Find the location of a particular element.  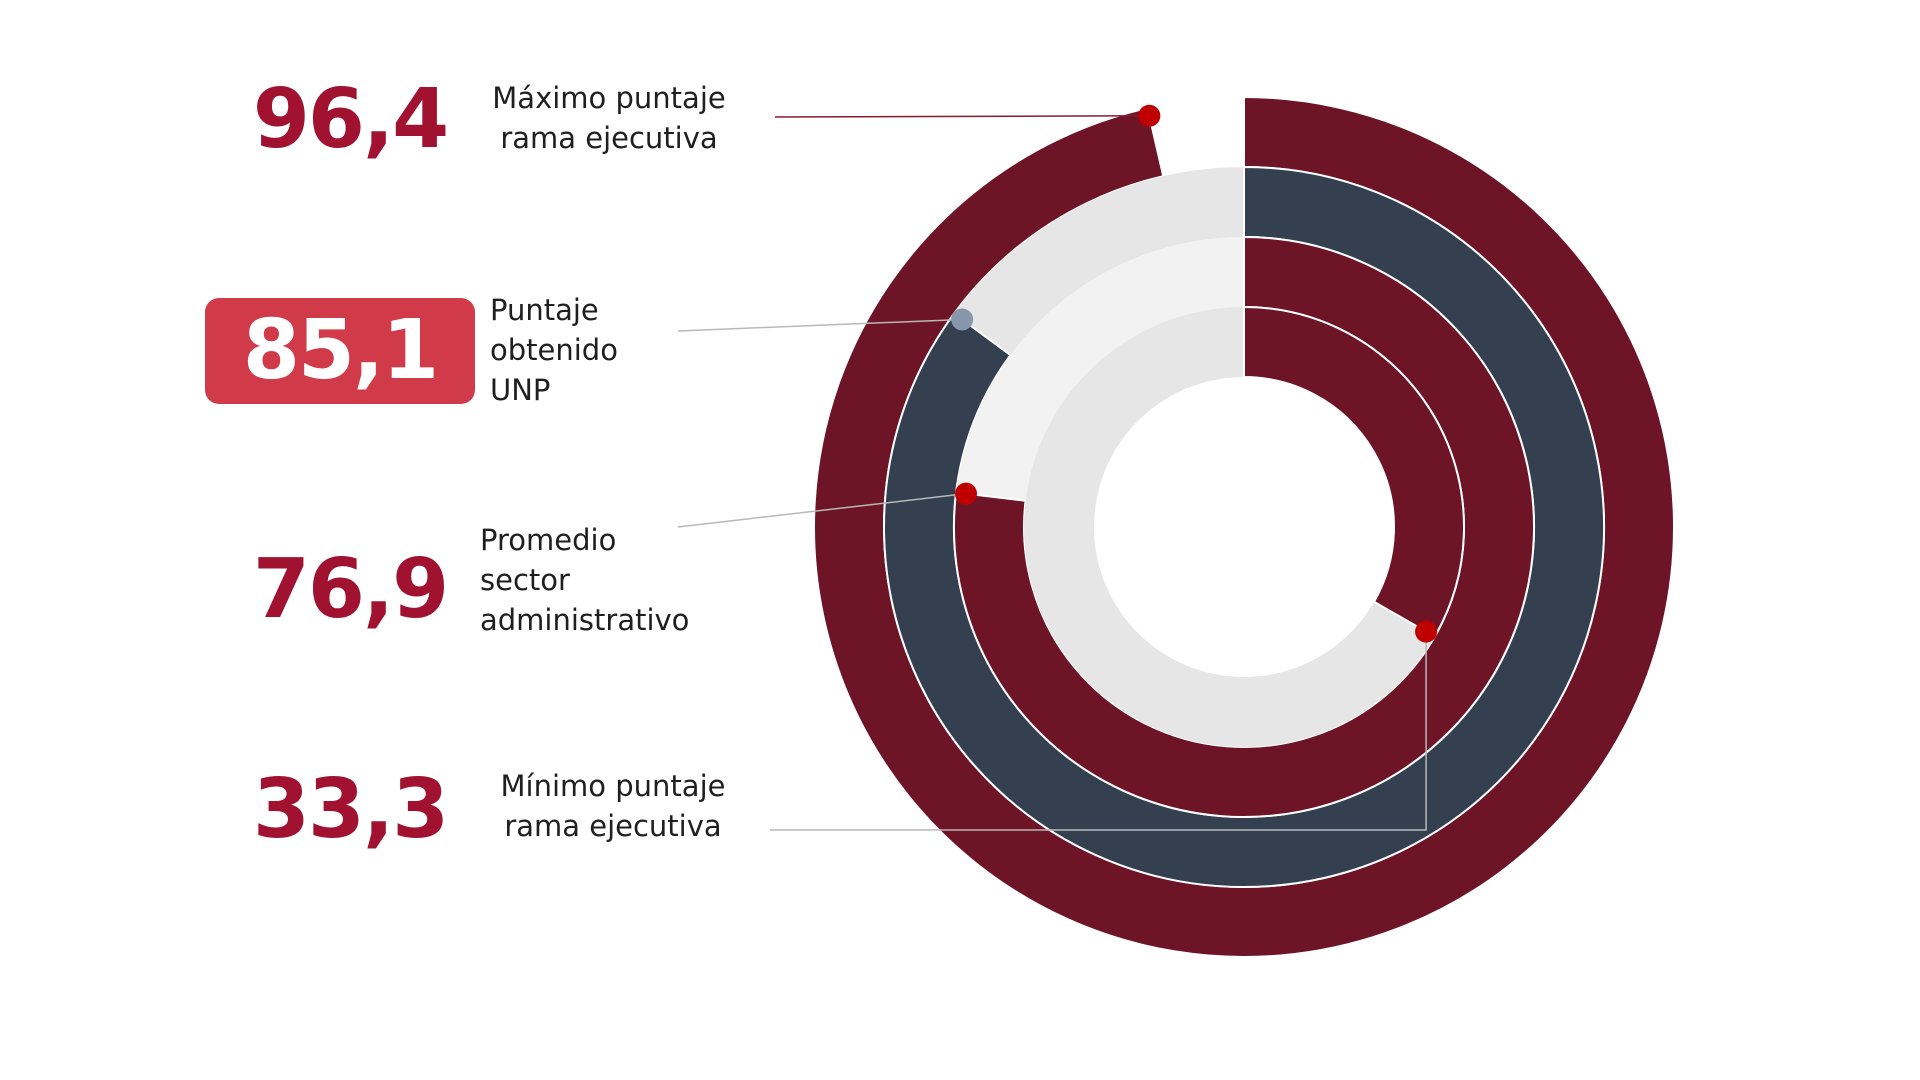

label-sector-average-line-1: Promedio is located at coordinates (548, 540).